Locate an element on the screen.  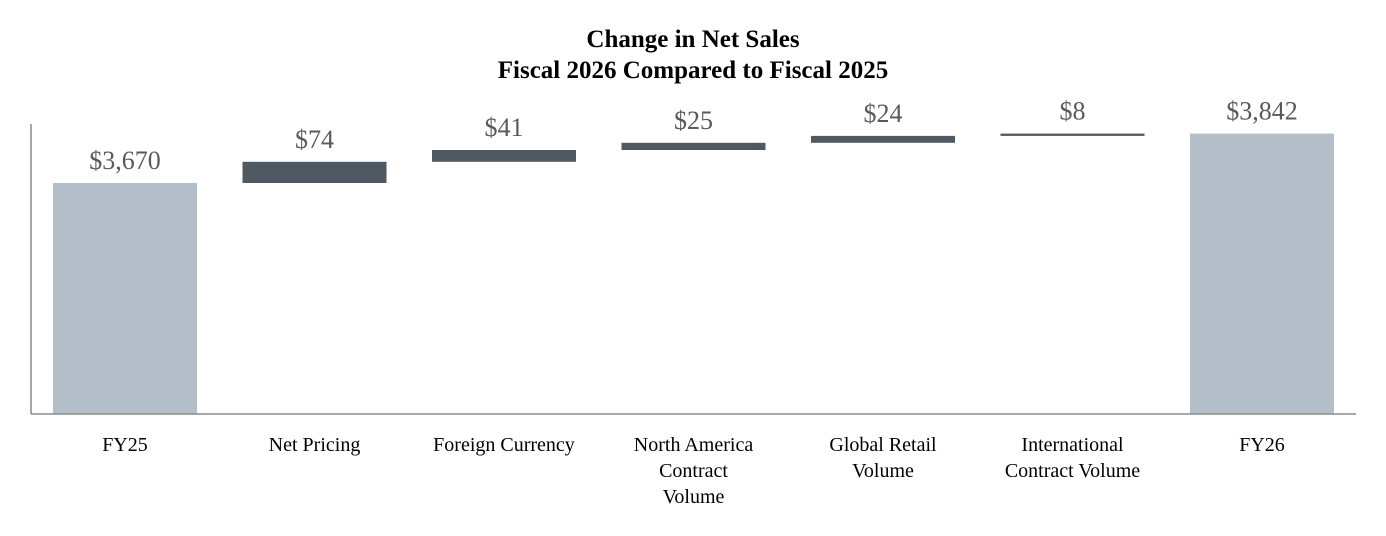
bar-fy26 is located at coordinates (1262, 273).